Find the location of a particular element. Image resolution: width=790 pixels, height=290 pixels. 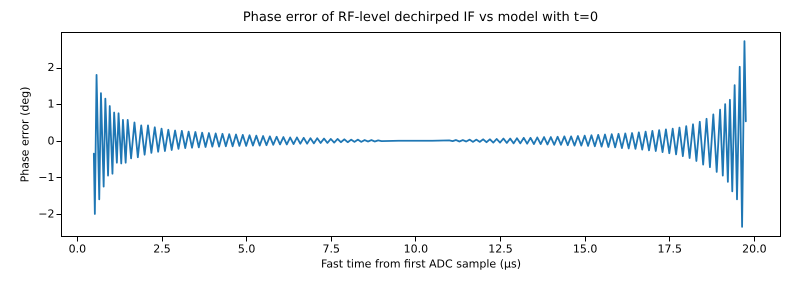

x-tick-label: 17.5 is located at coordinates (670, 249).